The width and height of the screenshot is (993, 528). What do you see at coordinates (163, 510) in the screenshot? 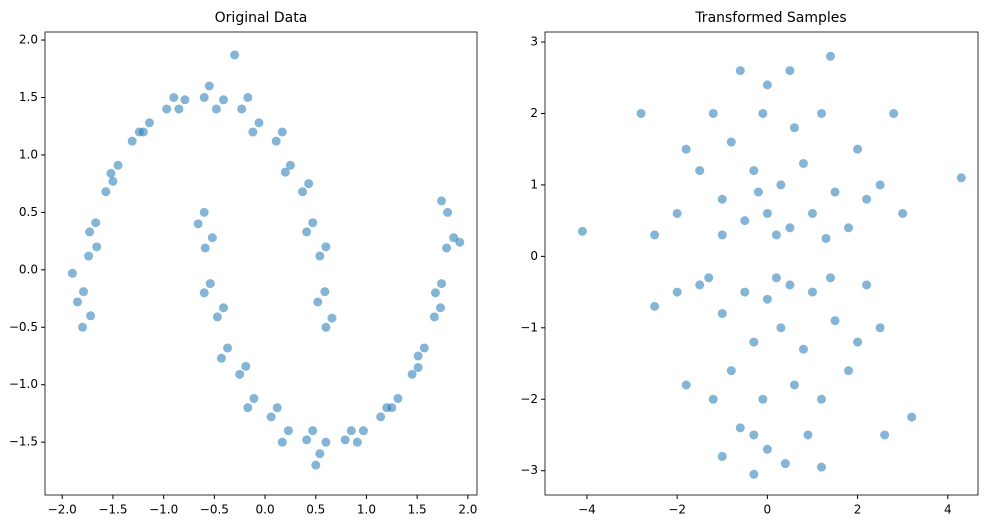
I see `x-tick-label: −1.0` at bounding box center [163, 510].